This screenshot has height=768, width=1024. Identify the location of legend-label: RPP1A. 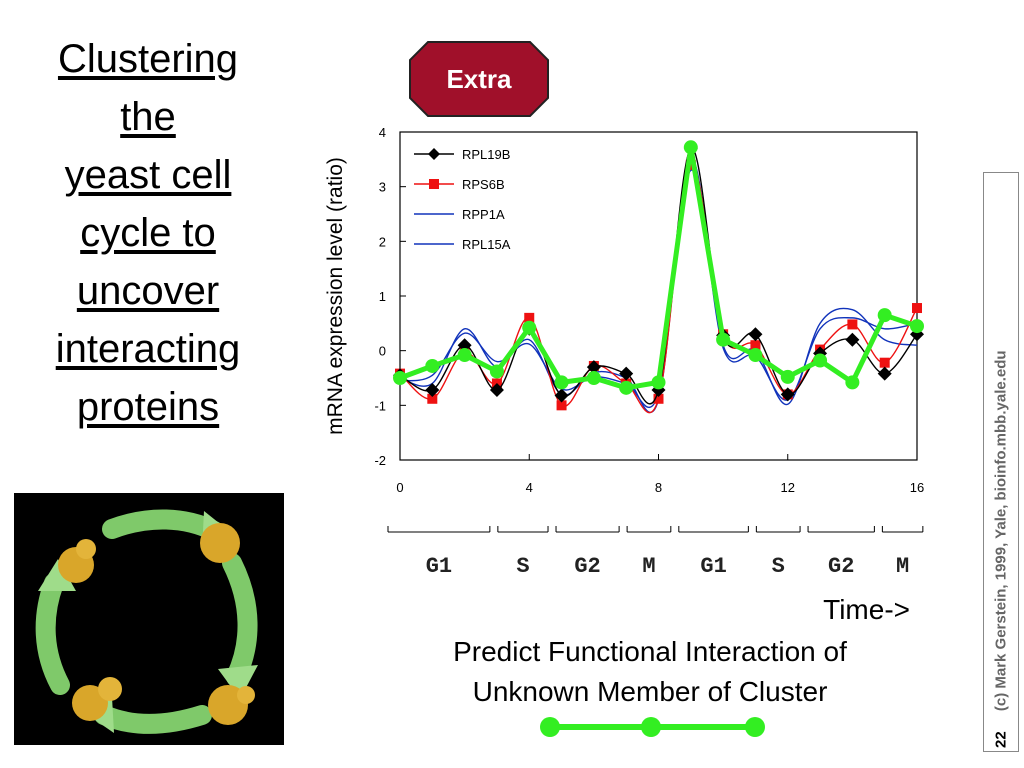
(483, 214).